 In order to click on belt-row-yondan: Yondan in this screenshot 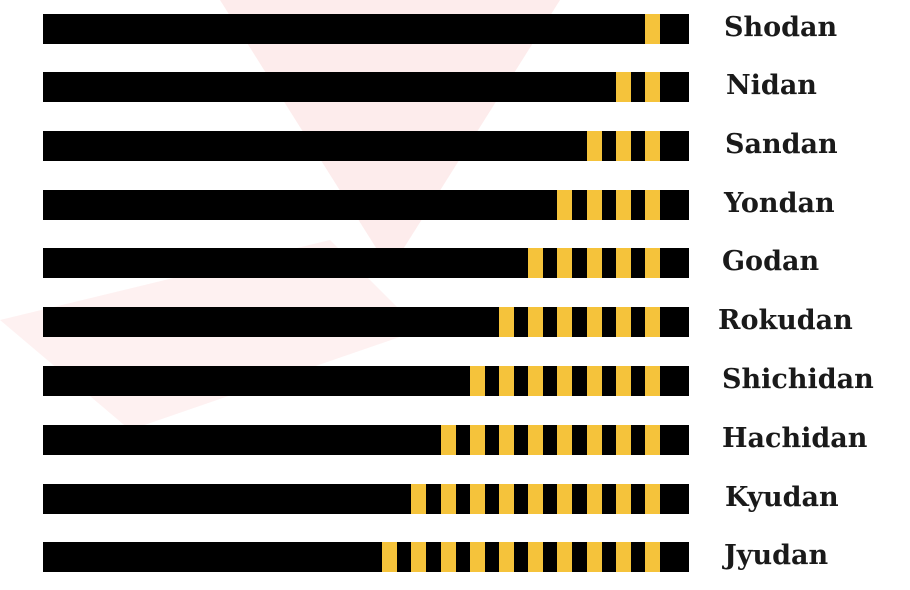, I will do `click(455, 204)`.